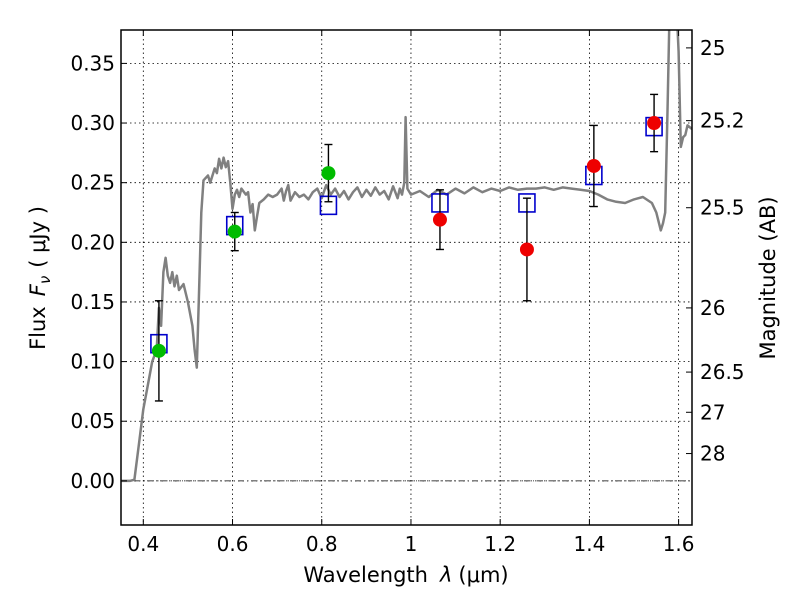 This screenshot has width=800, height=600. I want to click on x-tick-label: 1.4, so click(589, 544).